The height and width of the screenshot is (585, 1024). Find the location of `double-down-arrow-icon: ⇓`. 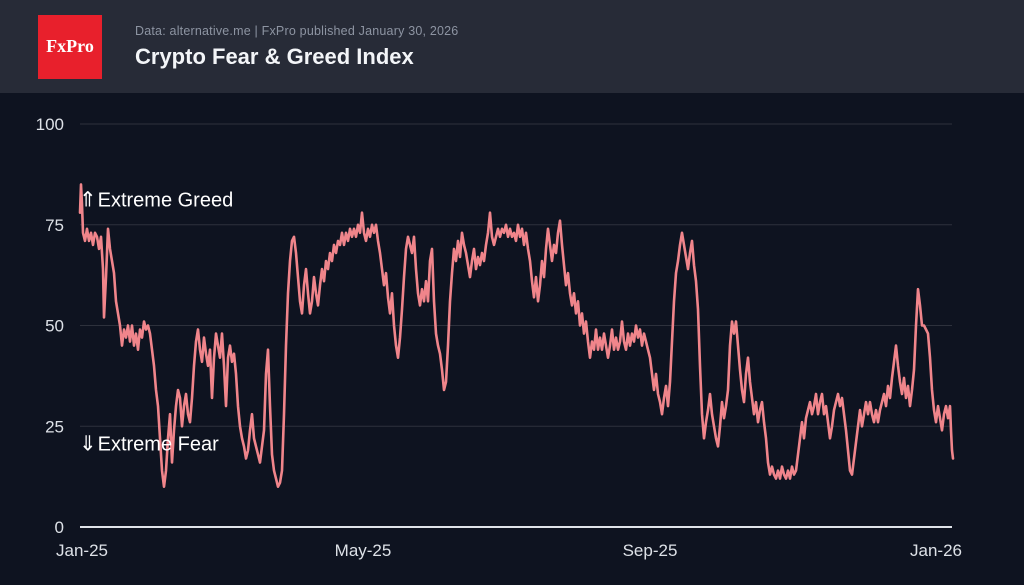

double-down-arrow-icon: ⇓ is located at coordinates (88, 444).